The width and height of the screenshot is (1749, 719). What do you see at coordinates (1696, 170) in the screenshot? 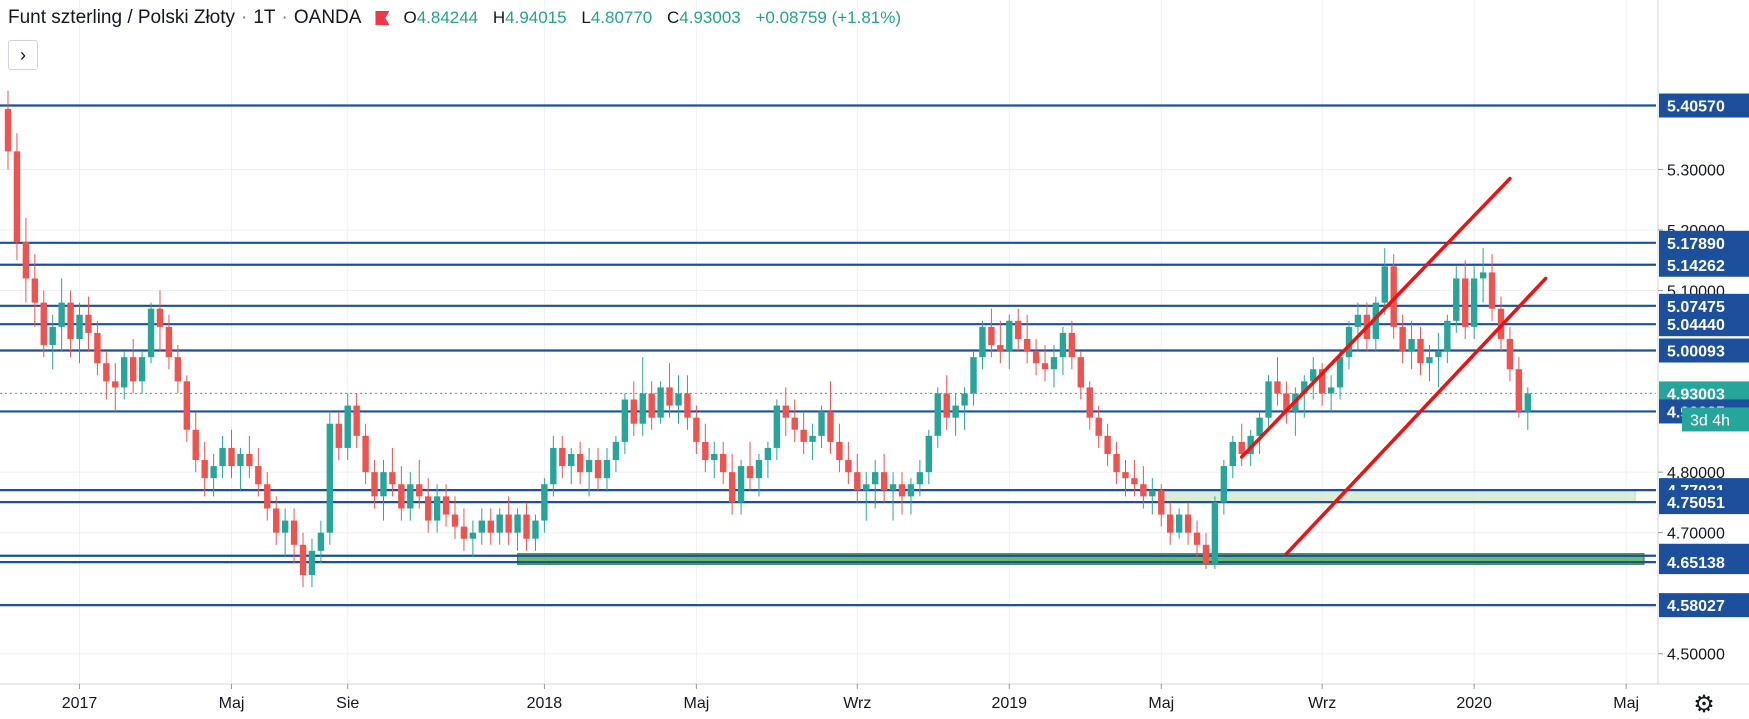
I see `y-tick-label: 5.30000` at bounding box center [1696, 170].